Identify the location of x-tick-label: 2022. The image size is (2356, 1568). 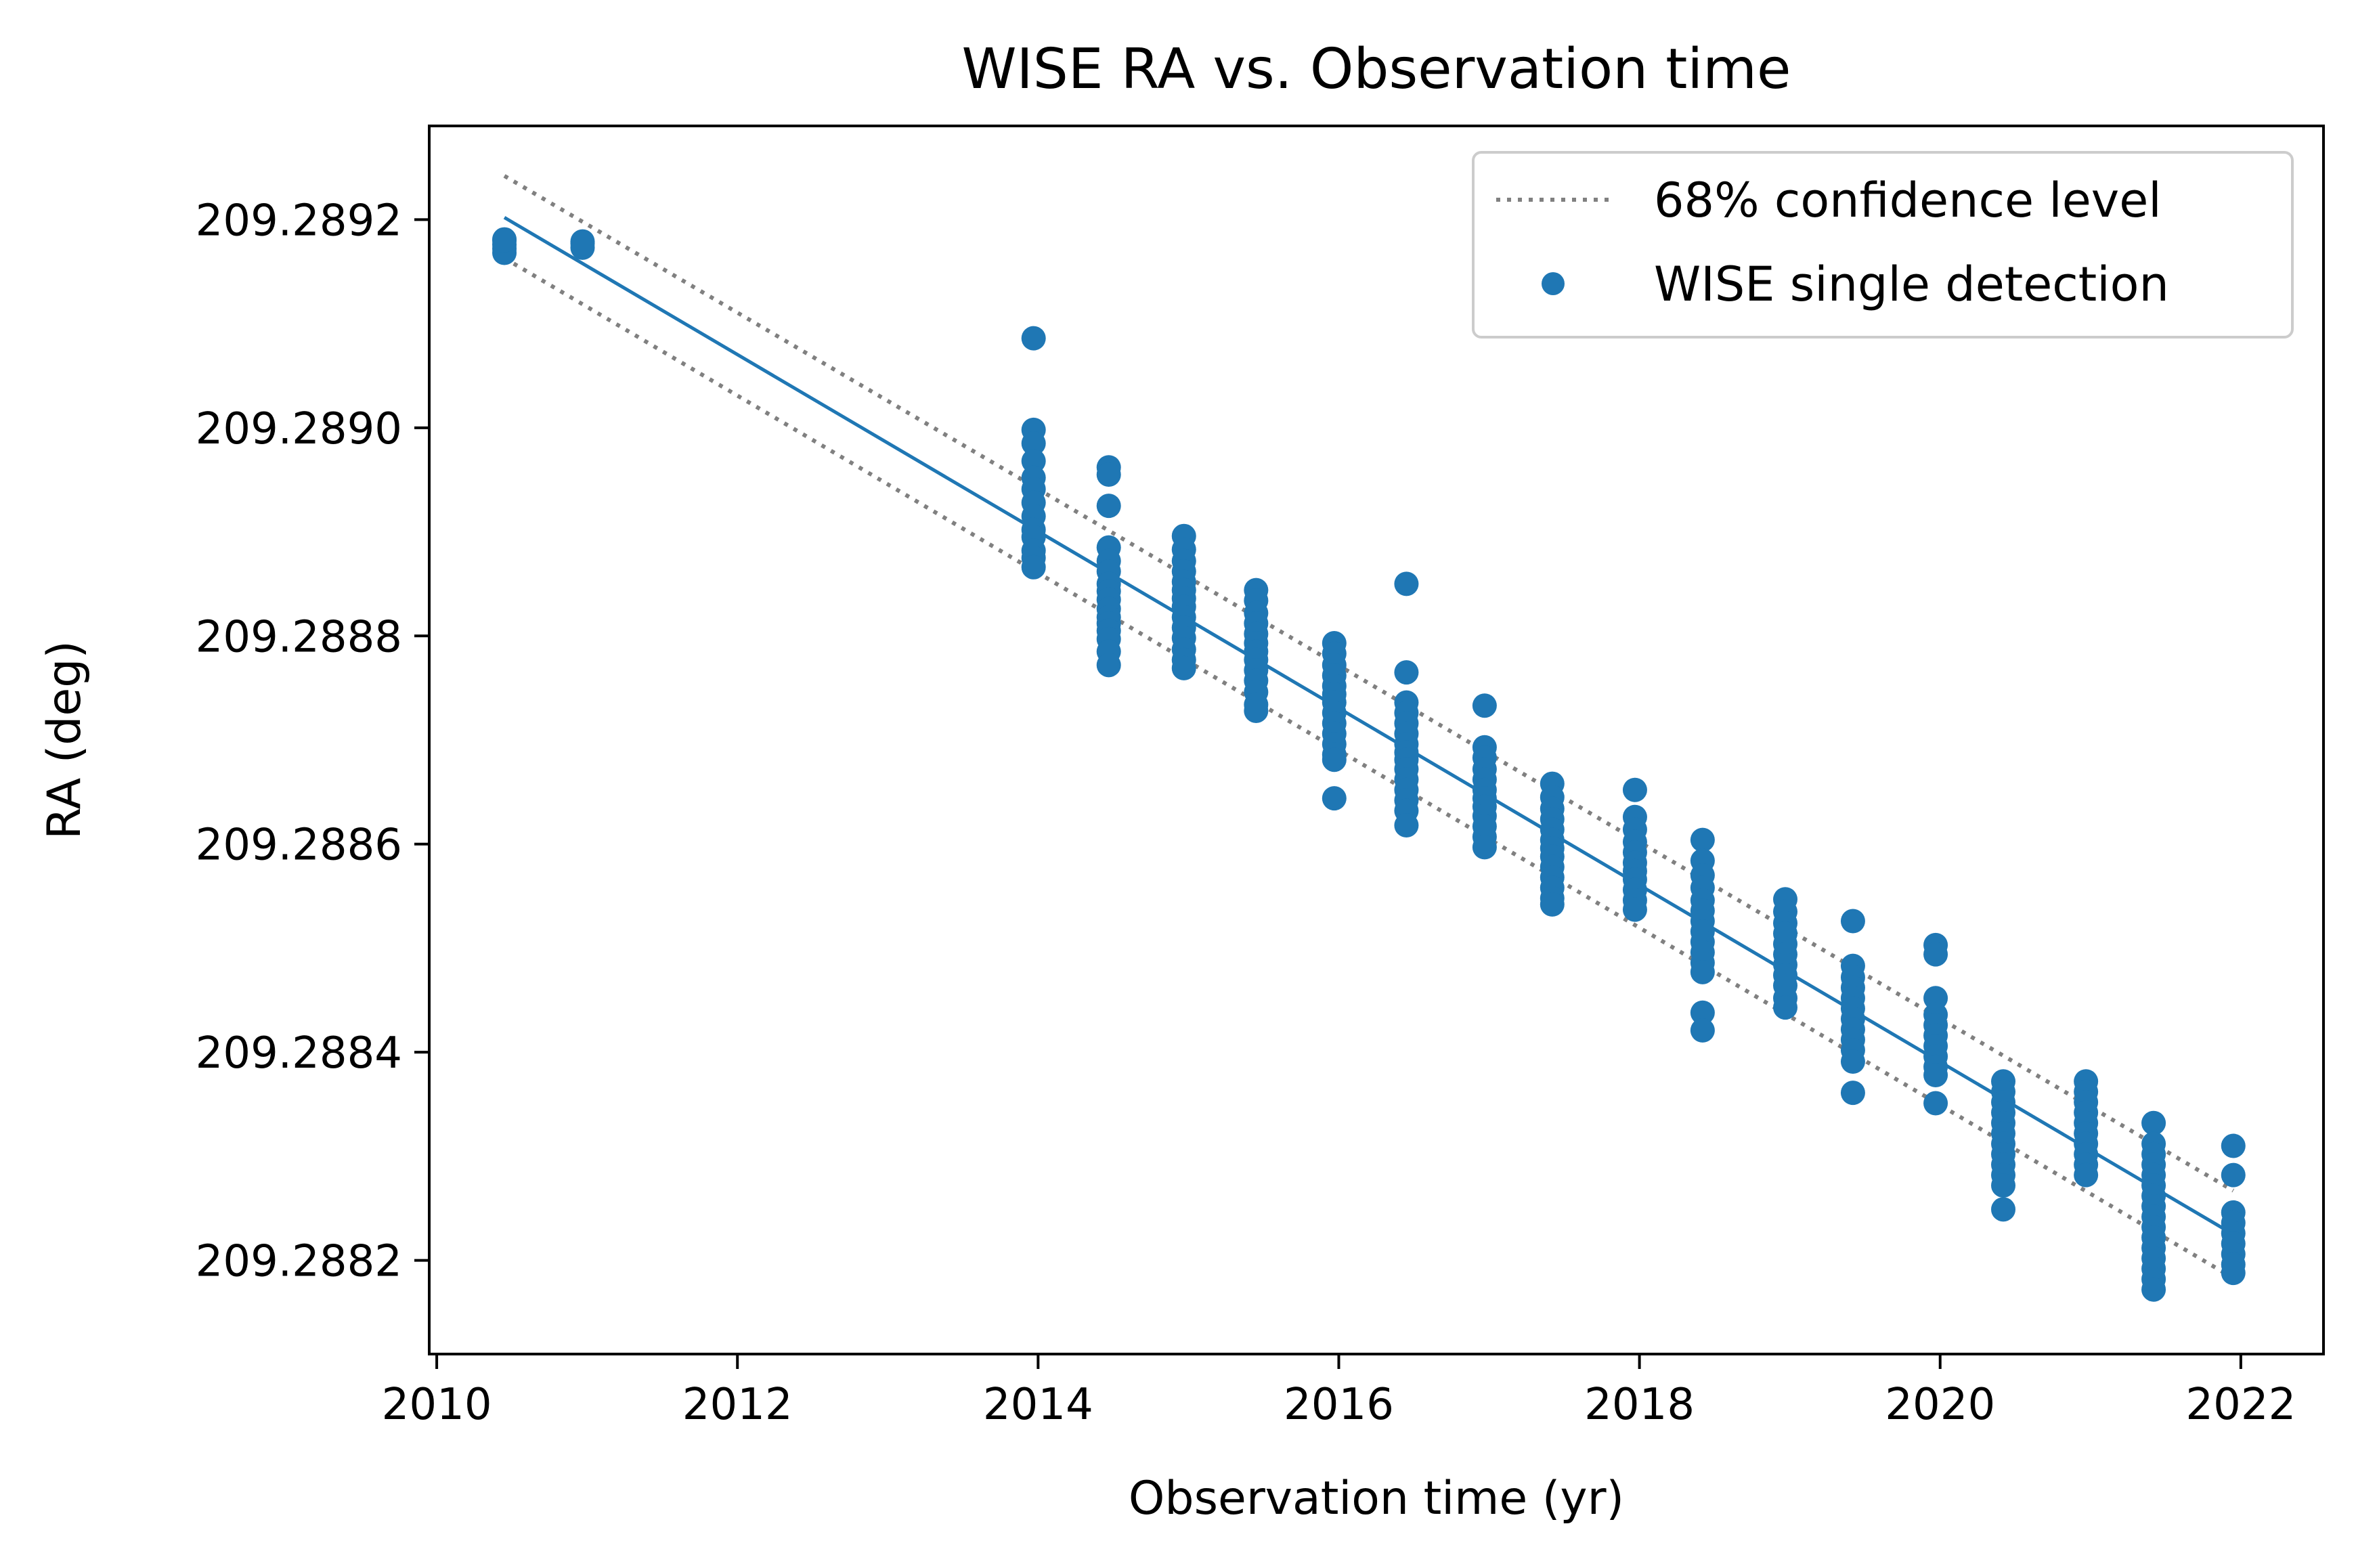
(2240, 1405).